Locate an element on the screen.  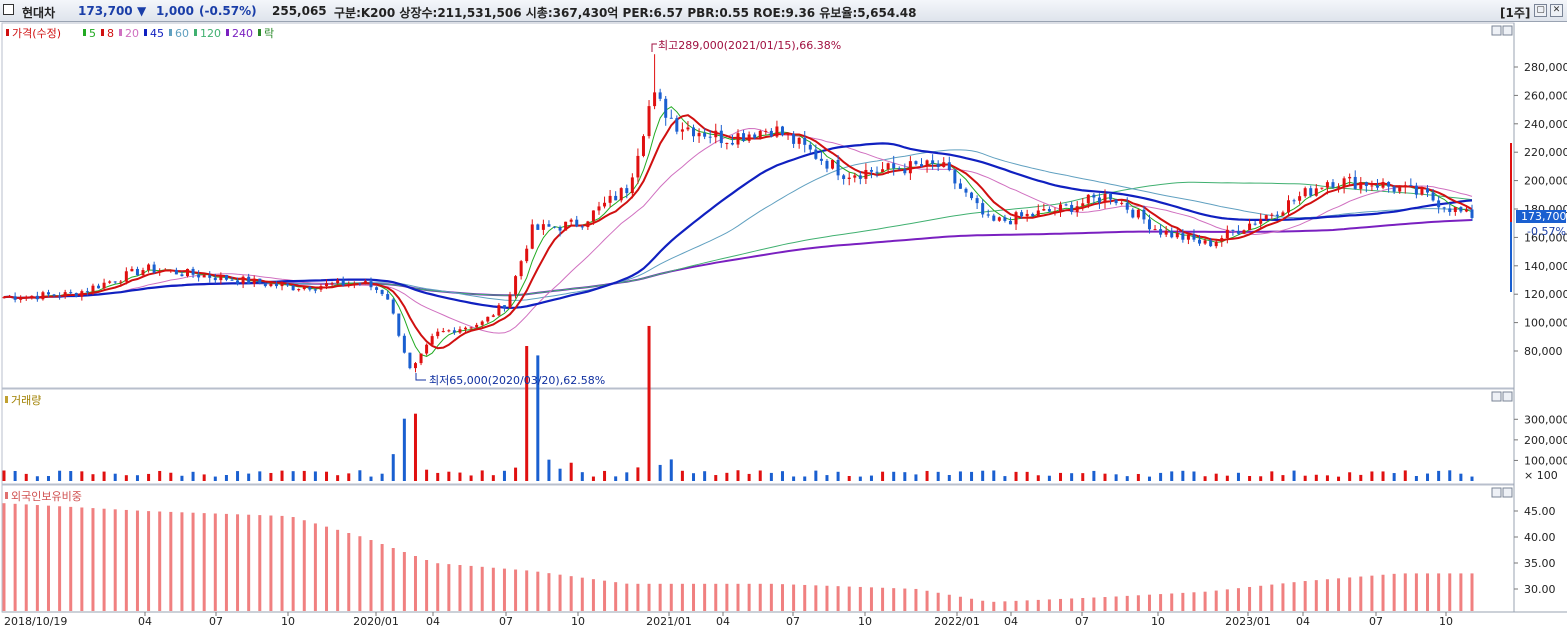
x-axis-label: 10 is located at coordinates (1446, 621).